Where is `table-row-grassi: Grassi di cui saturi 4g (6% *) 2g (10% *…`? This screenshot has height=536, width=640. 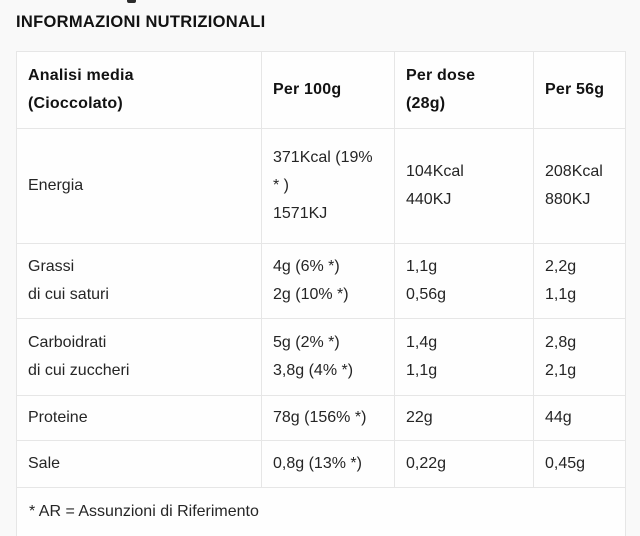 table-row-grassi: Grassi di cui saturi 4g (6% *) 2g (10% *… is located at coordinates (321, 281).